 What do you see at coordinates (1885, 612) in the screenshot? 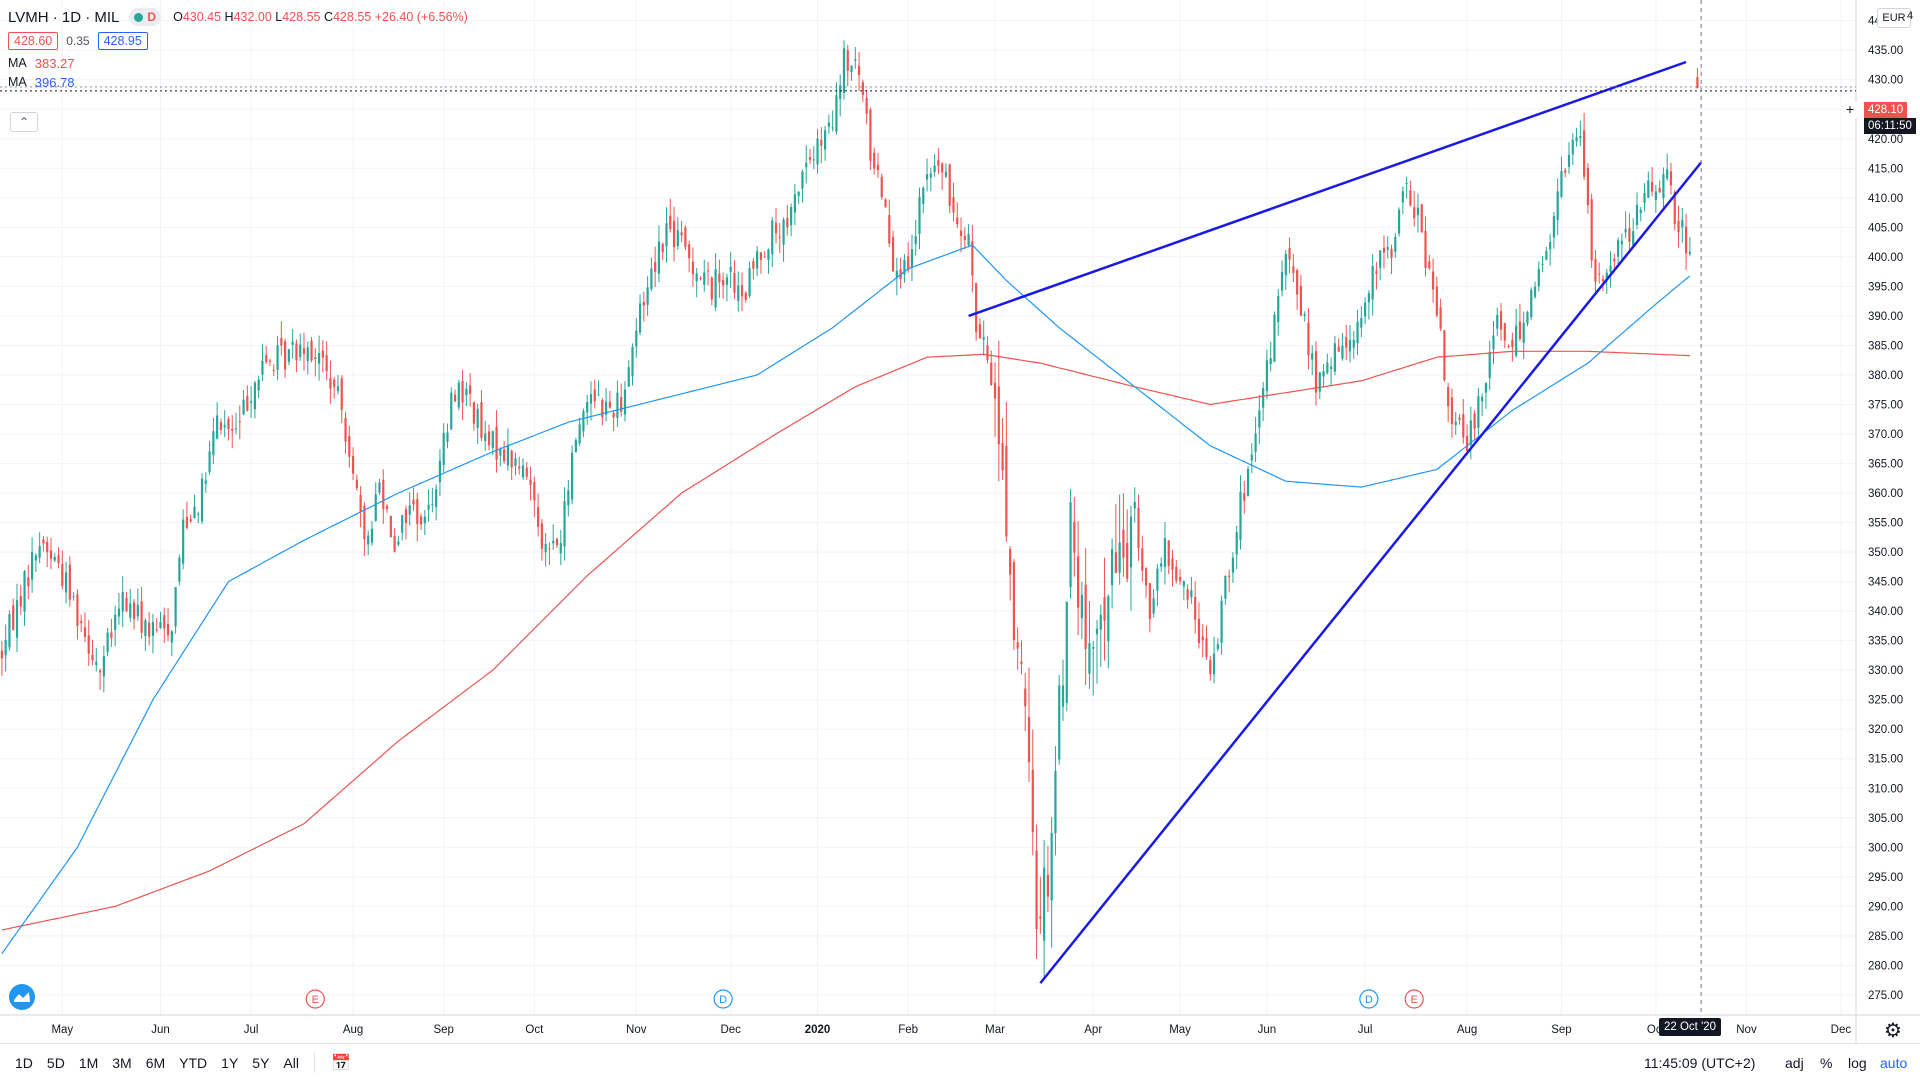
I see `y-tick-label: 340.00` at bounding box center [1885, 612].